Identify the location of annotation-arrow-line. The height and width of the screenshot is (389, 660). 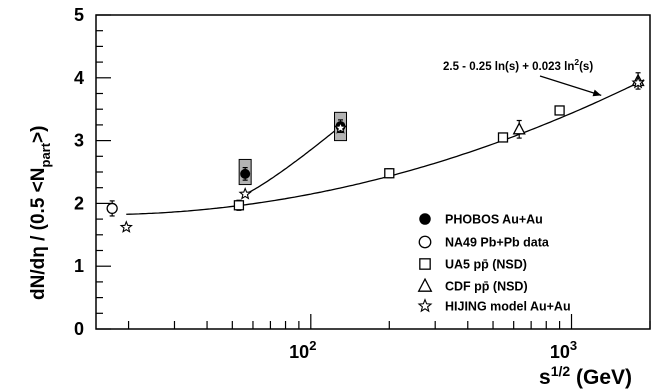
(570, 85).